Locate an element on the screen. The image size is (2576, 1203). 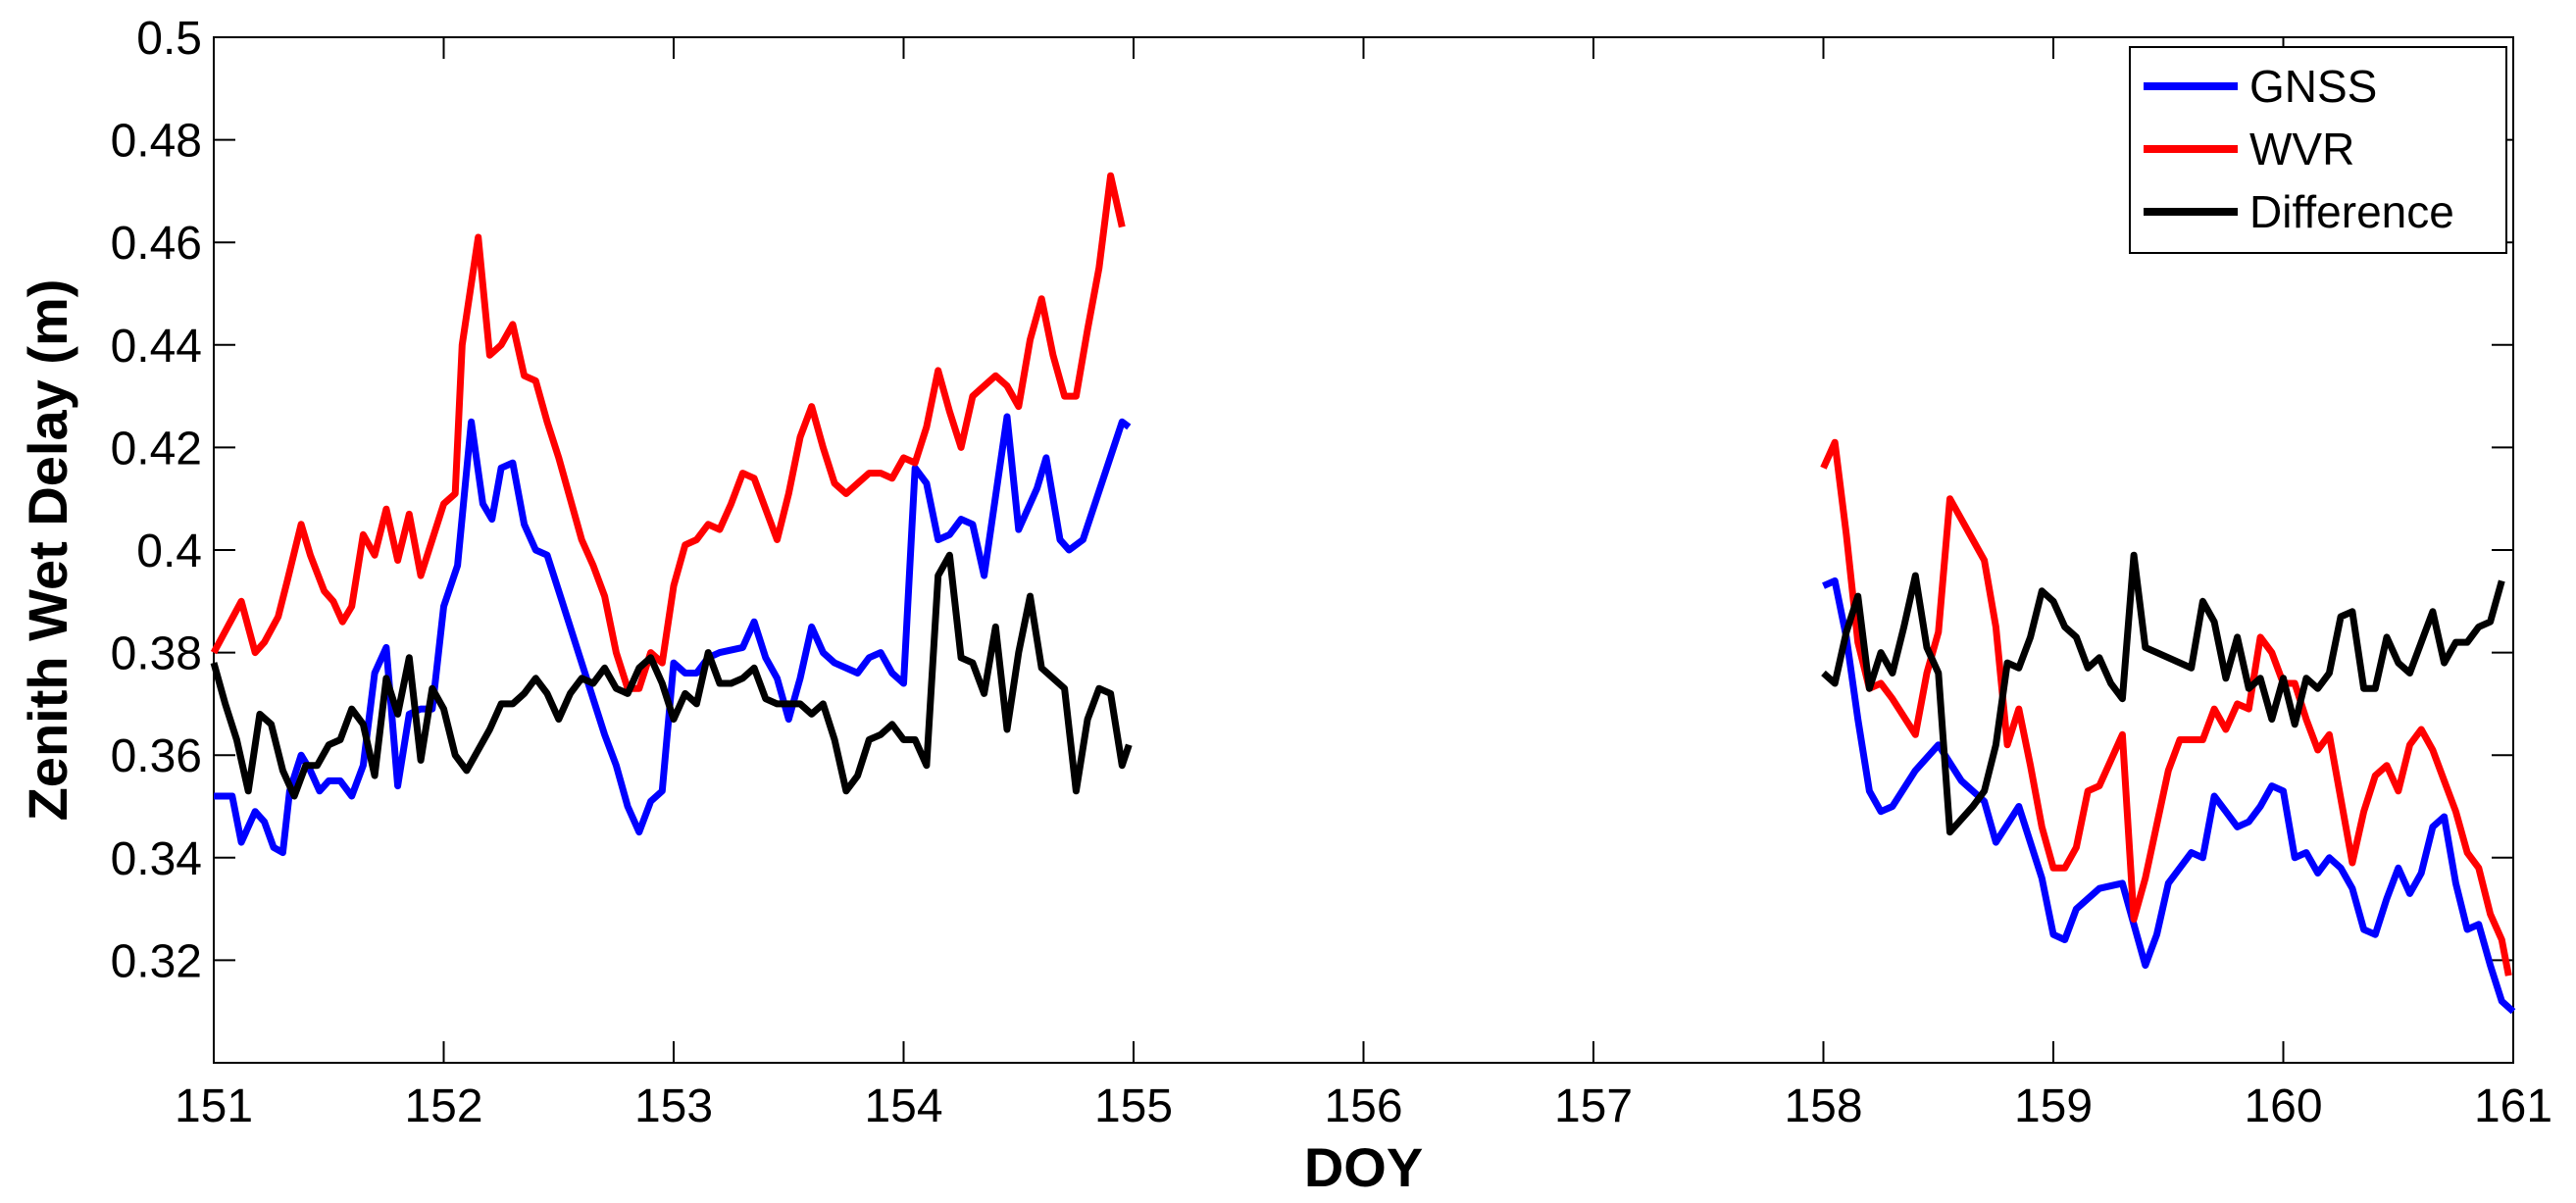
legend-label-difference: Difference is located at coordinates (2351, 212).